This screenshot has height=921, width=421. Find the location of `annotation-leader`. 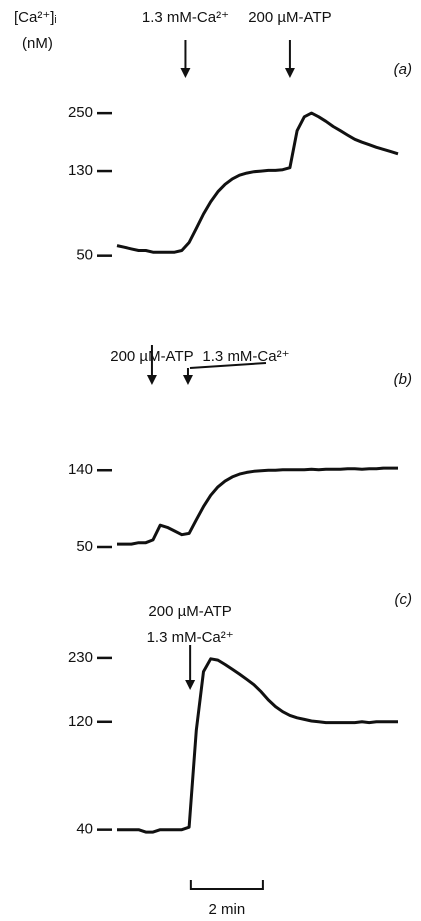

annotation-leader is located at coordinates (228, 365).